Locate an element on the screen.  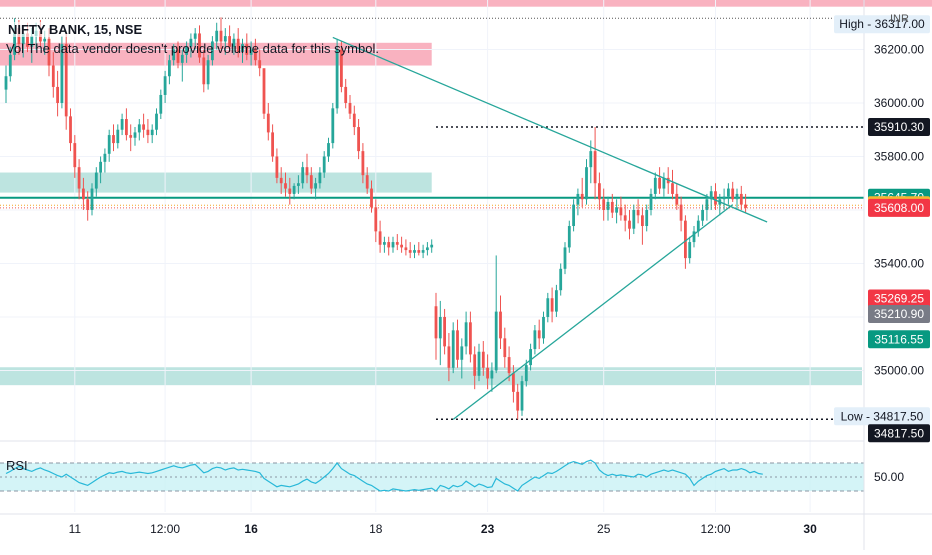
time-tick-label: 30 is located at coordinates (810, 529).